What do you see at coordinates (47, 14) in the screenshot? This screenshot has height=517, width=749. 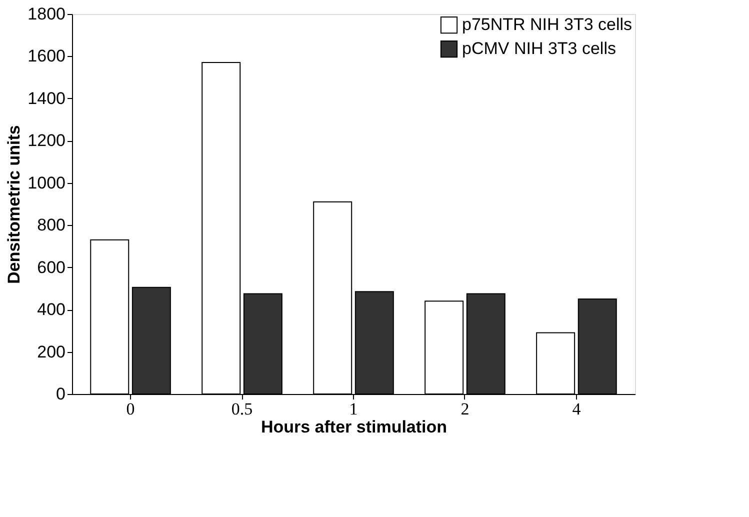 I see `y-tick-label: 1800` at bounding box center [47, 14].